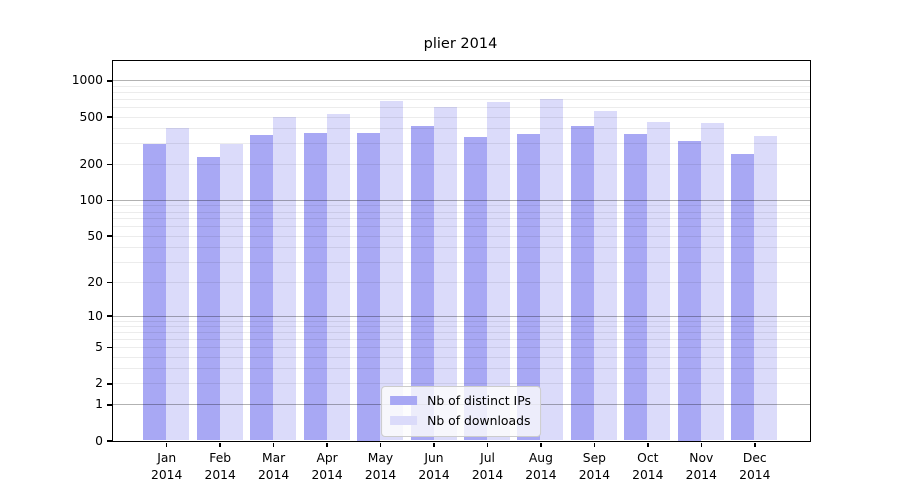 This screenshot has width=900, height=500. Describe the element at coordinates (605, 276) in the screenshot. I see `bar-downloads-sep` at that location.